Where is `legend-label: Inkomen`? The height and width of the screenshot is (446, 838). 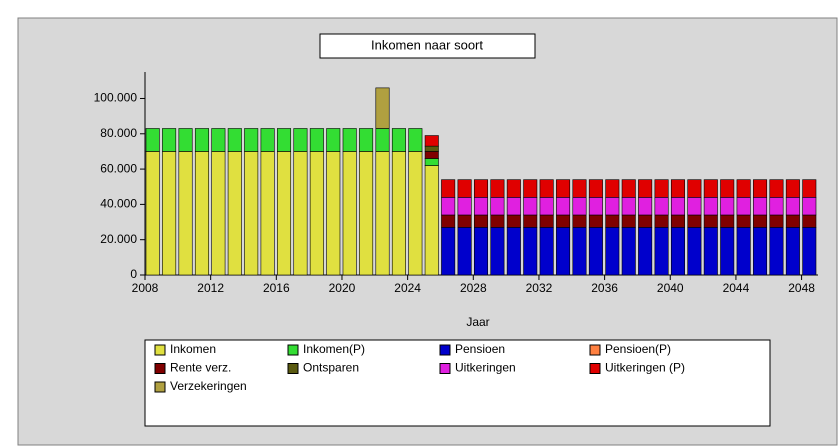 legend-label: Inkomen is located at coordinates (193, 349).